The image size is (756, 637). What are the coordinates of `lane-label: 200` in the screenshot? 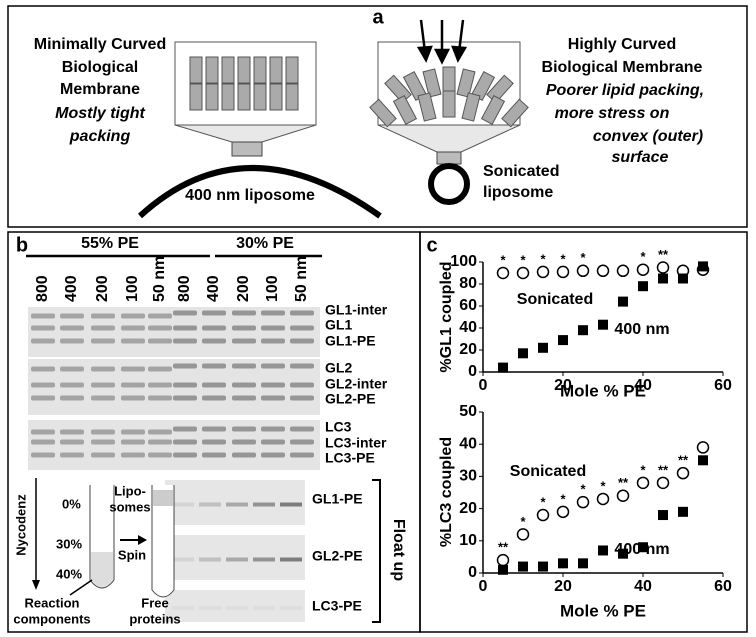 It's located at (243, 288).